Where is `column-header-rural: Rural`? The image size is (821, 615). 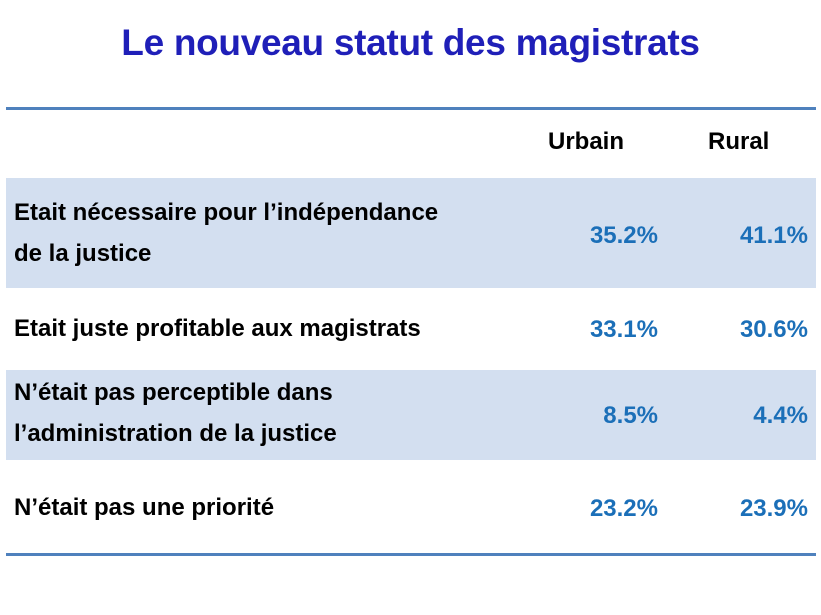 column-header-rural: Rural is located at coordinates (739, 141).